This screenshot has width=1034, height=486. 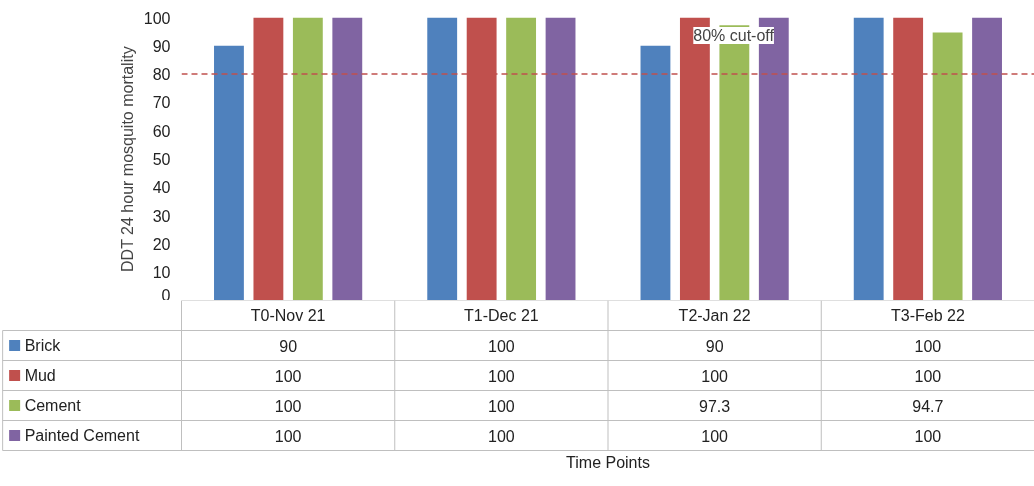 What do you see at coordinates (161, 46) in the screenshot?
I see `y-tick-label: 90` at bounding box center [161, 46].